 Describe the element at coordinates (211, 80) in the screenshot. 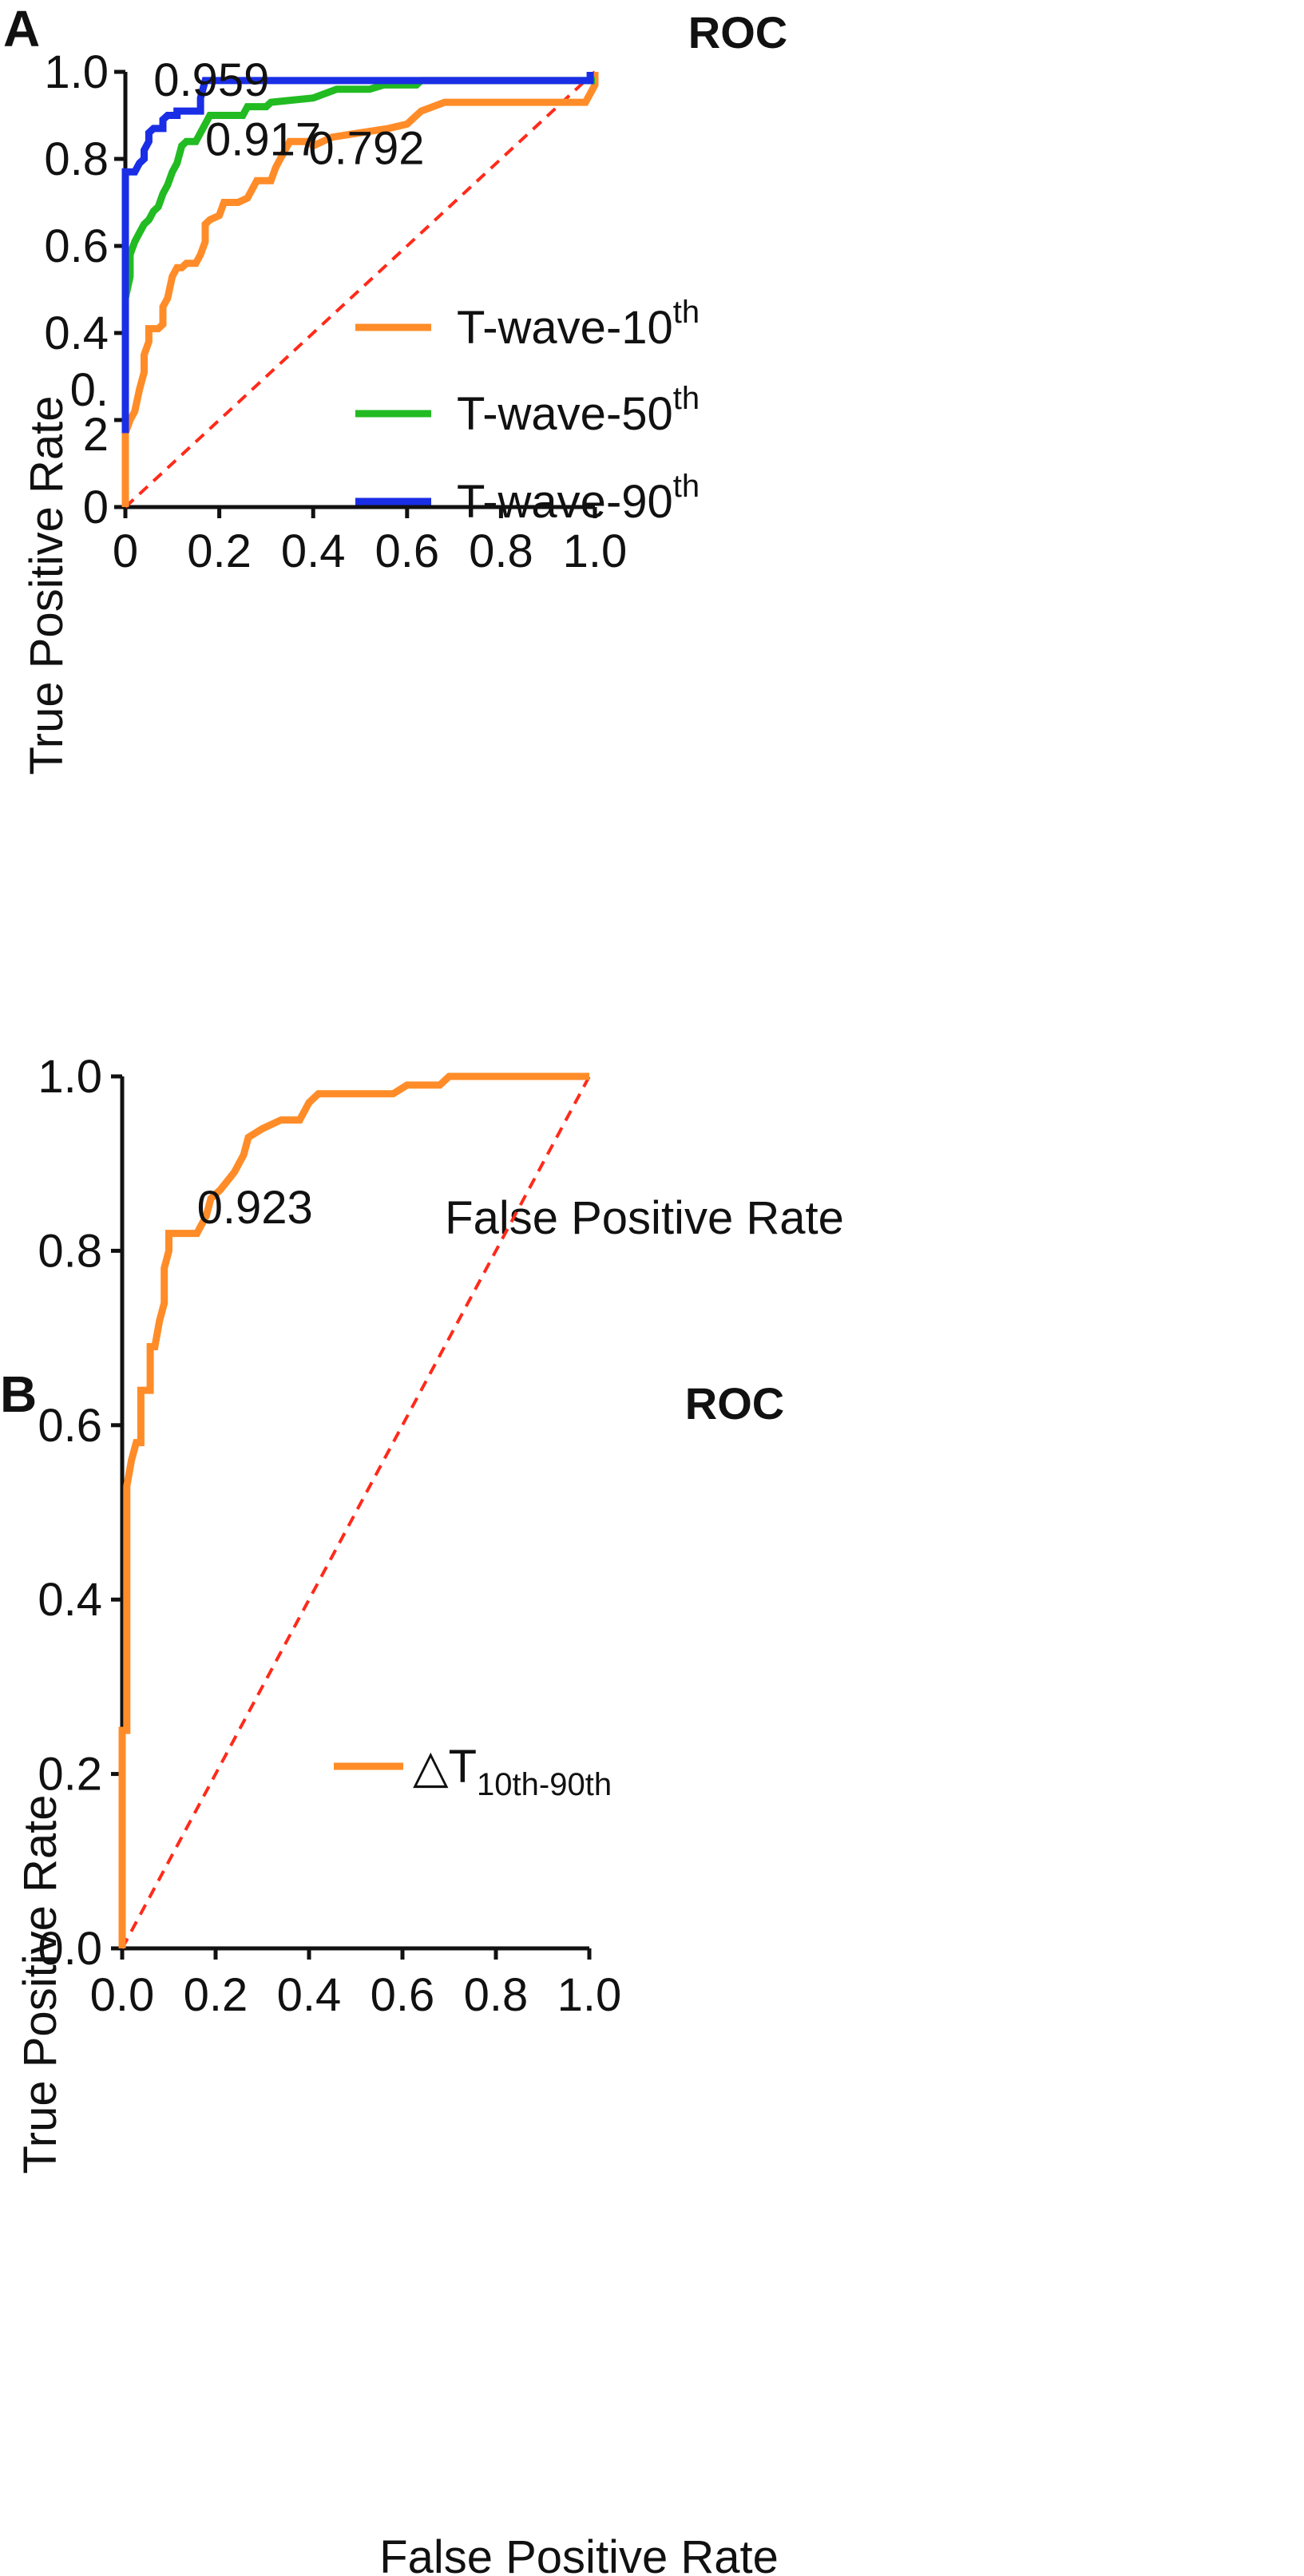

I see `panel-a-auc-label-2: 0.959` at that location.